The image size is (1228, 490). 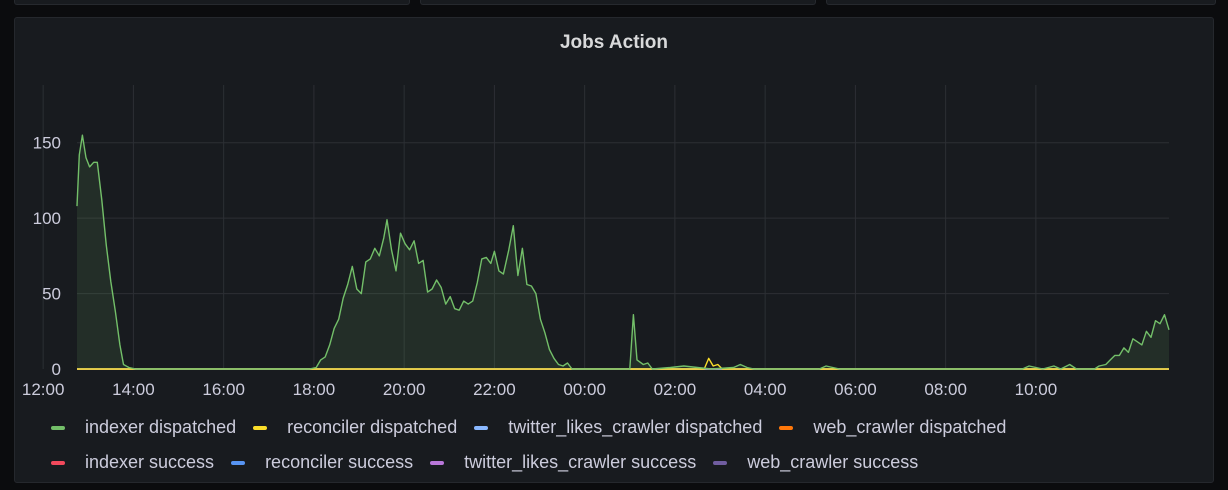 What do you see at coordinates (56, 369) in the screenshot?
I see `y-tick-label-0: 0` at bounding box center [56, 369].